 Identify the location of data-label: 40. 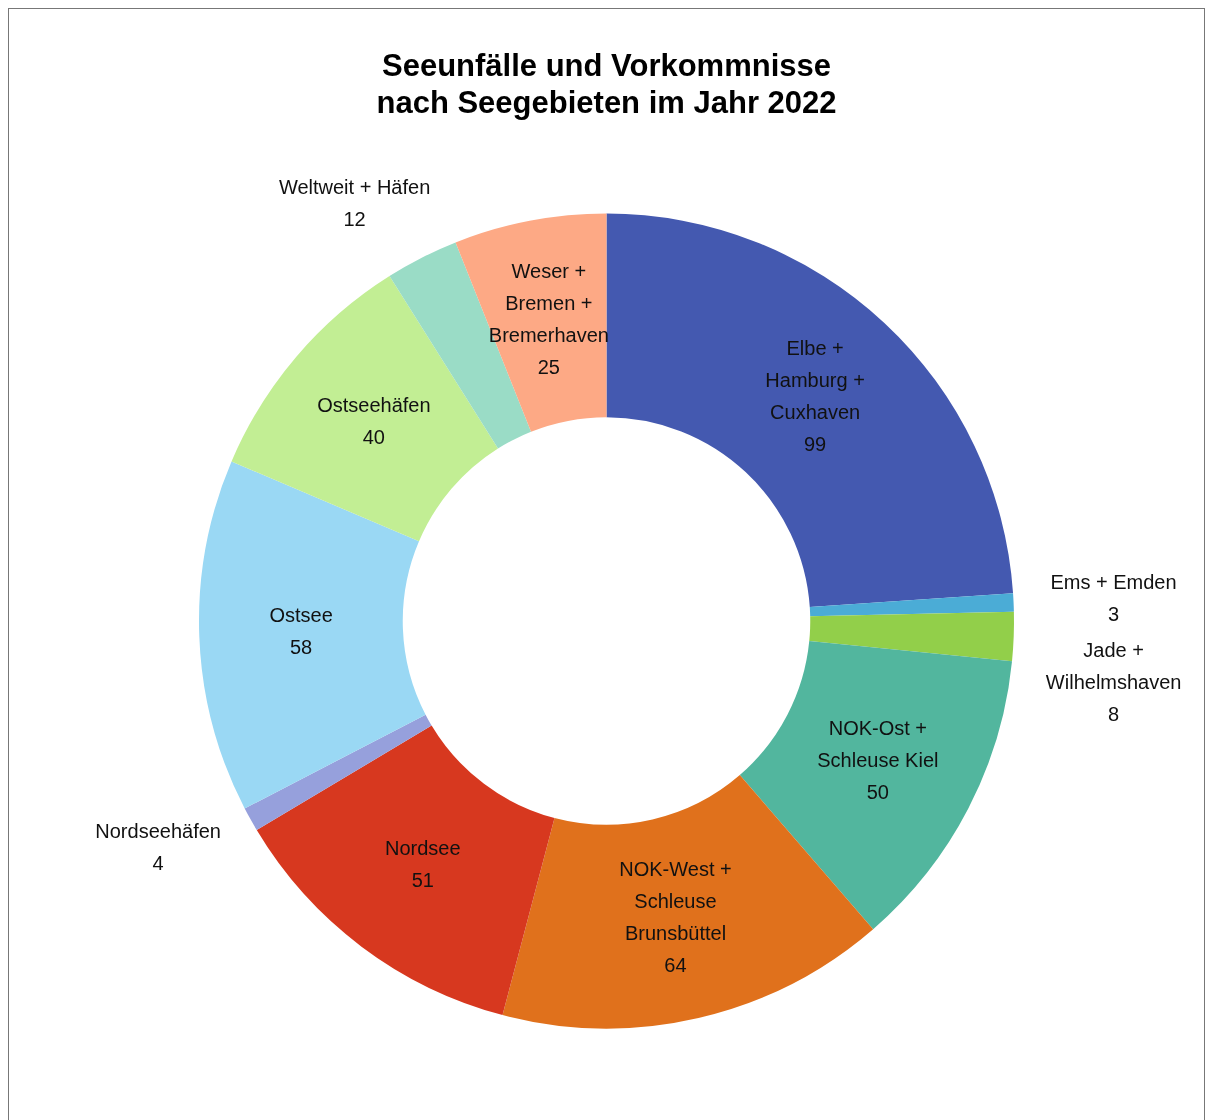
(373, 437).